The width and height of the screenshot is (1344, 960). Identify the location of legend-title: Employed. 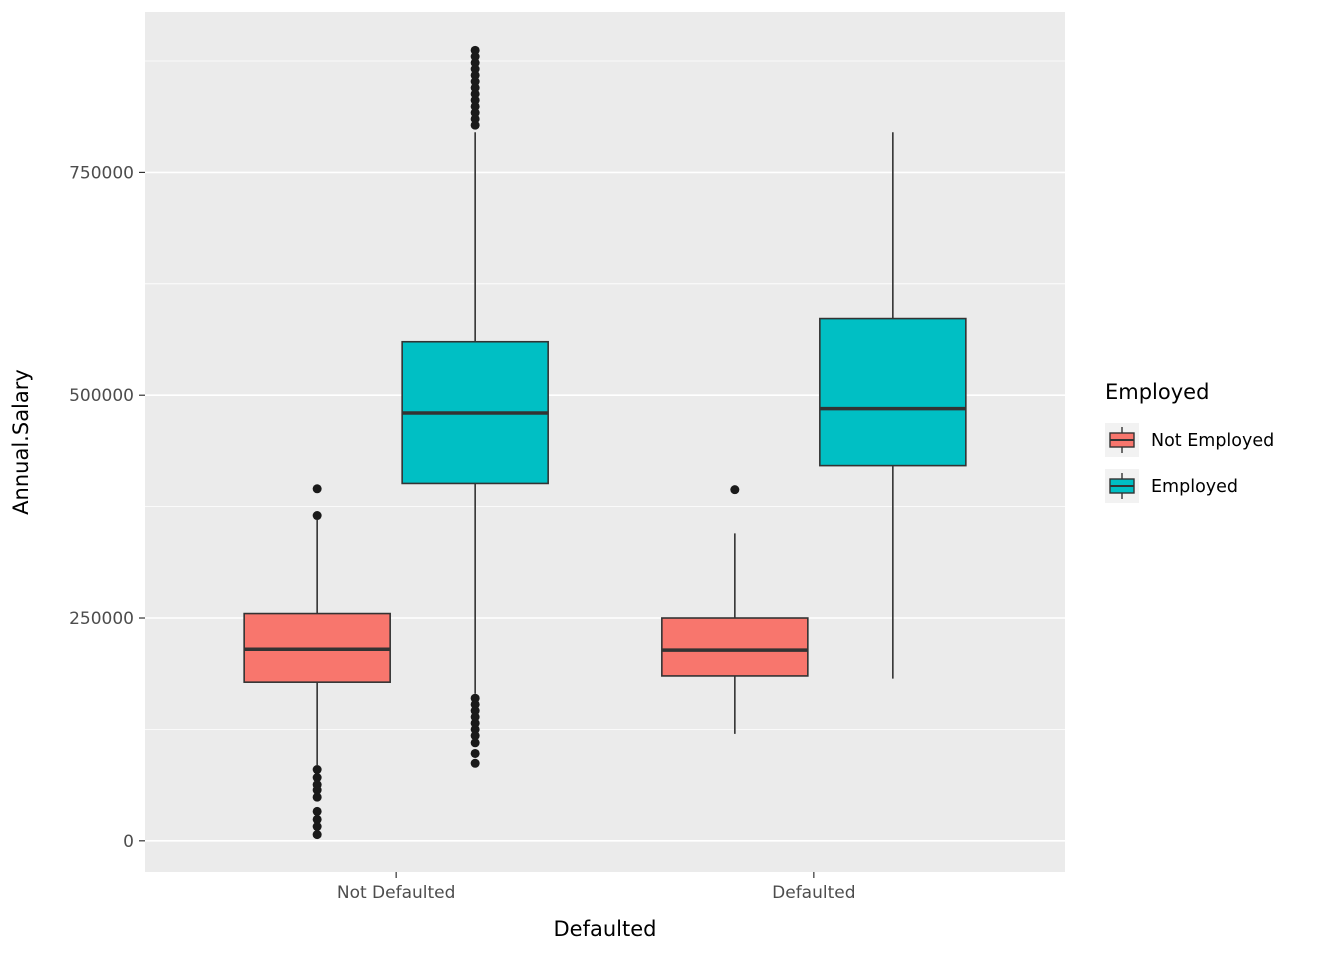
(1157, 392).